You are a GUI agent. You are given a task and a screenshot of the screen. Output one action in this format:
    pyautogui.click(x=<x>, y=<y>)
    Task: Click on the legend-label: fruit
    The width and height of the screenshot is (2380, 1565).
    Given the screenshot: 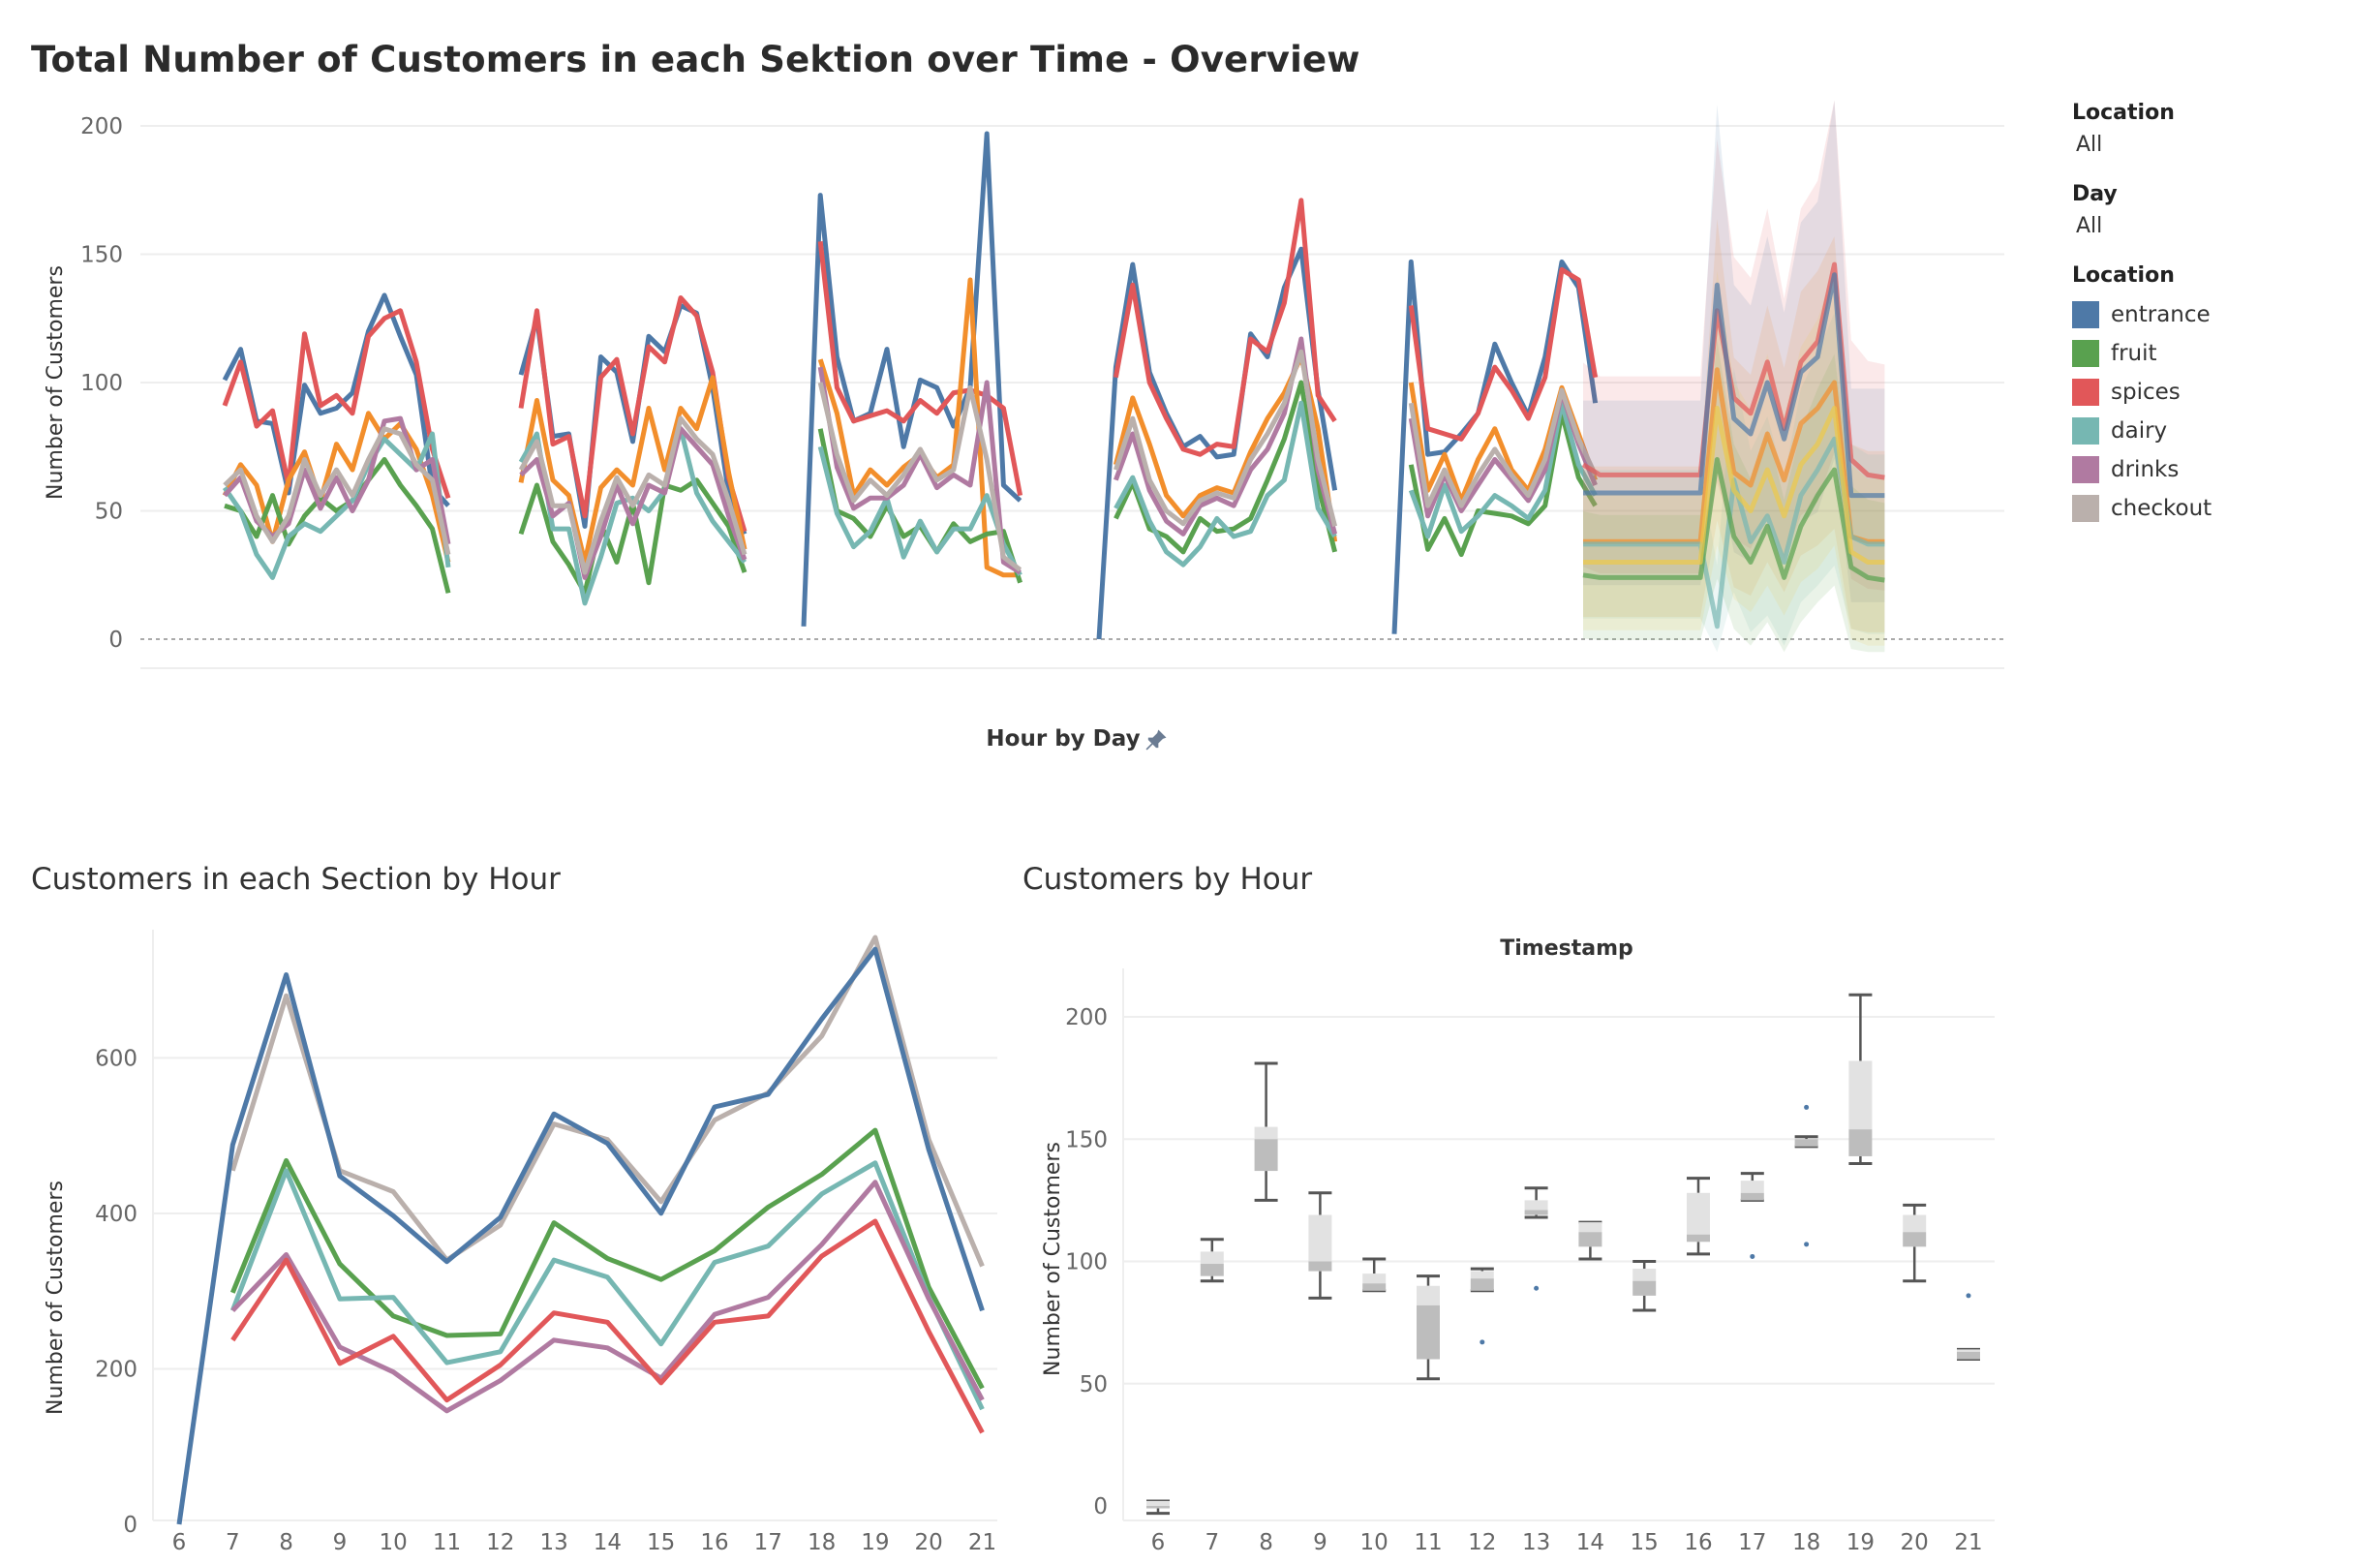 What is the action you would take?
    pyautogui.click(x=2134, y=353)
    